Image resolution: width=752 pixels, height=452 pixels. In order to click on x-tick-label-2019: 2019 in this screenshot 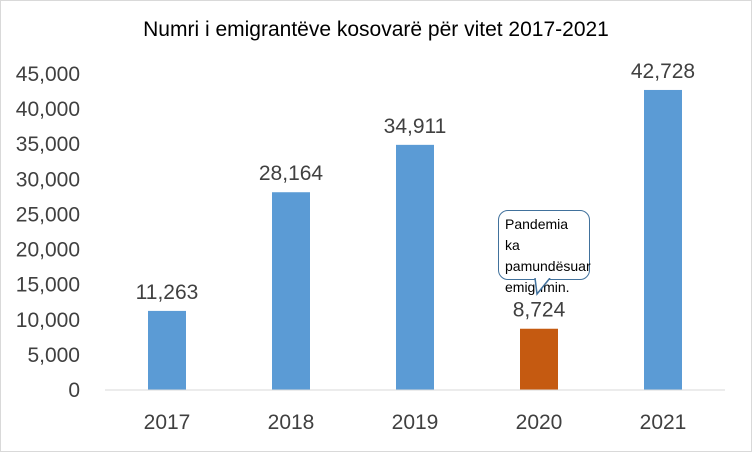, I will do `click(415, 422)`.